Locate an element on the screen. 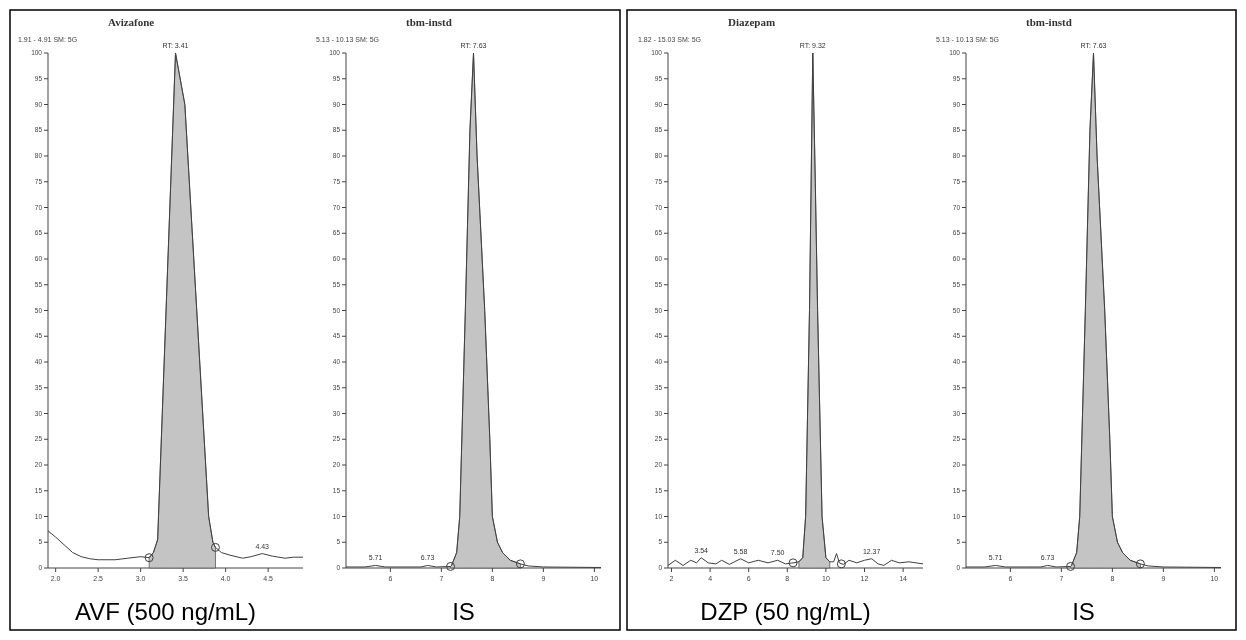 The width and height of the screenshot is (1246, 640). chart-title: Diazepam is located at coordinates (752, 22).